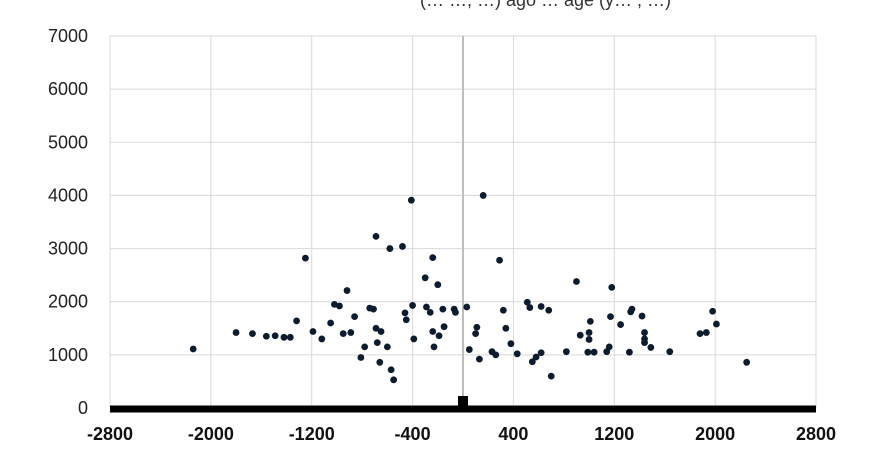 This screenshot has height=451, width=874. I want to click on chart-title-fragment: (… …, …) ago … age (y… , …), so click(545, 5).